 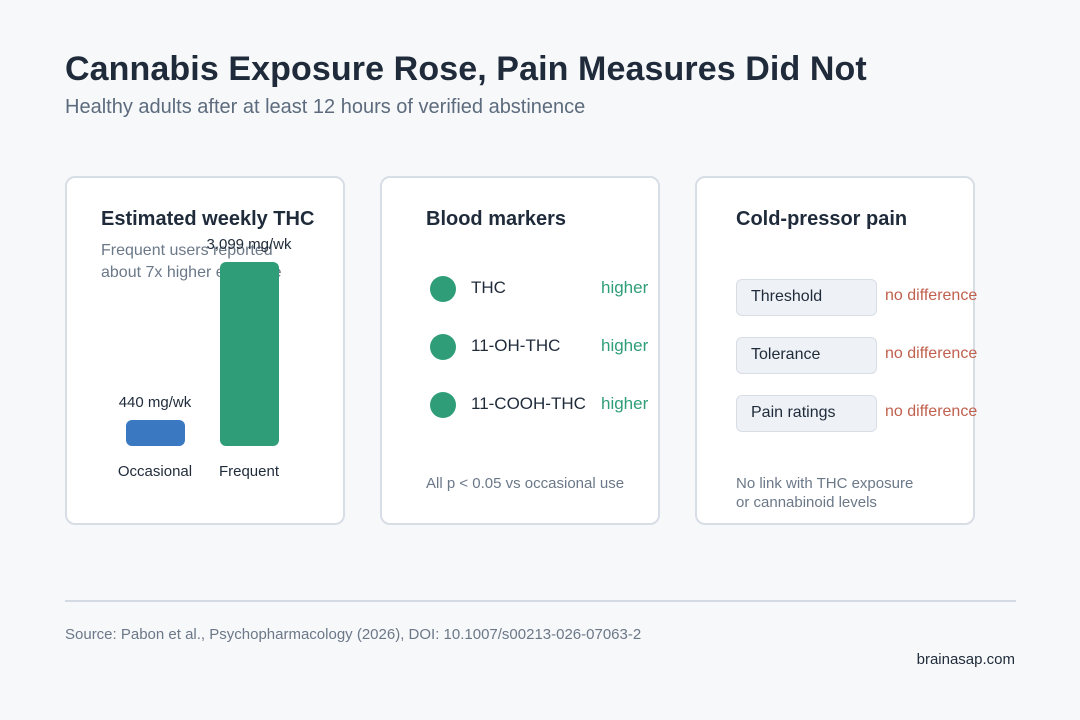 What do you see at coordinates (155, 471) in the screenshot?
I see `category-label: Occasional` at bounding box center [155, 471].